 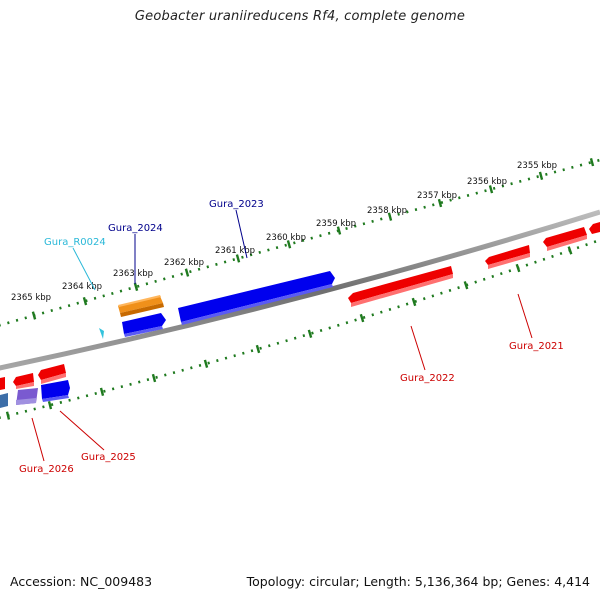 I want to click on label-gura-2023: Gura_2023, so click(x=236, y=204).